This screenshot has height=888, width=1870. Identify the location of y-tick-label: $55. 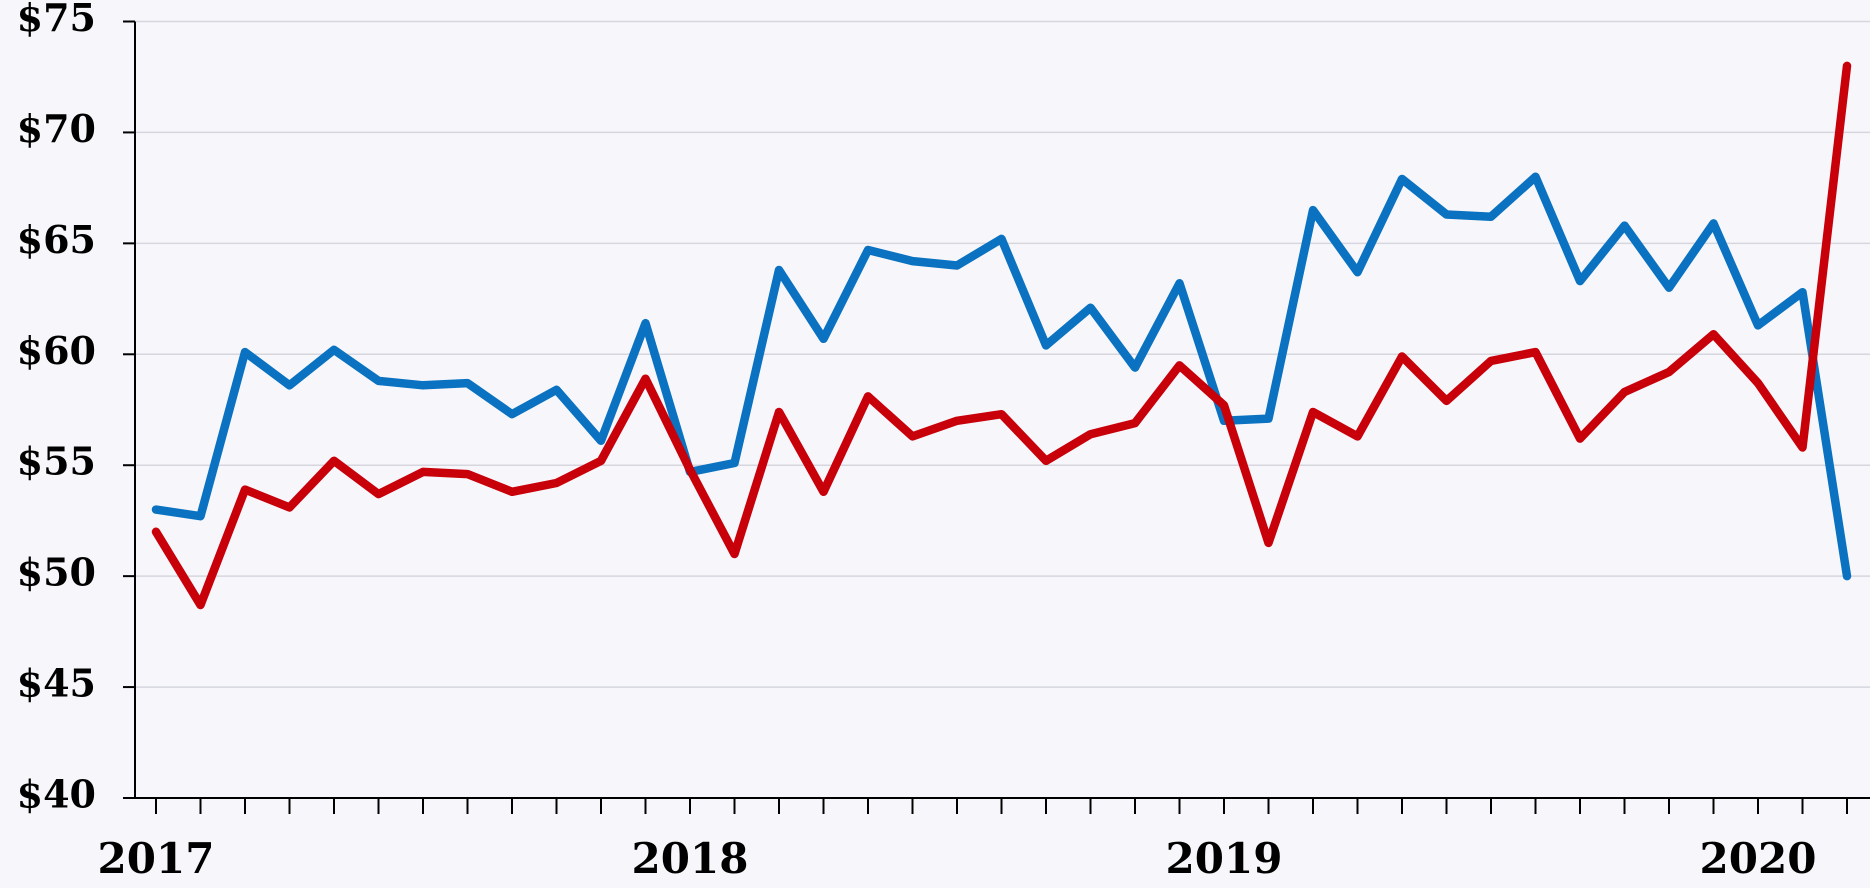
(56, 461).